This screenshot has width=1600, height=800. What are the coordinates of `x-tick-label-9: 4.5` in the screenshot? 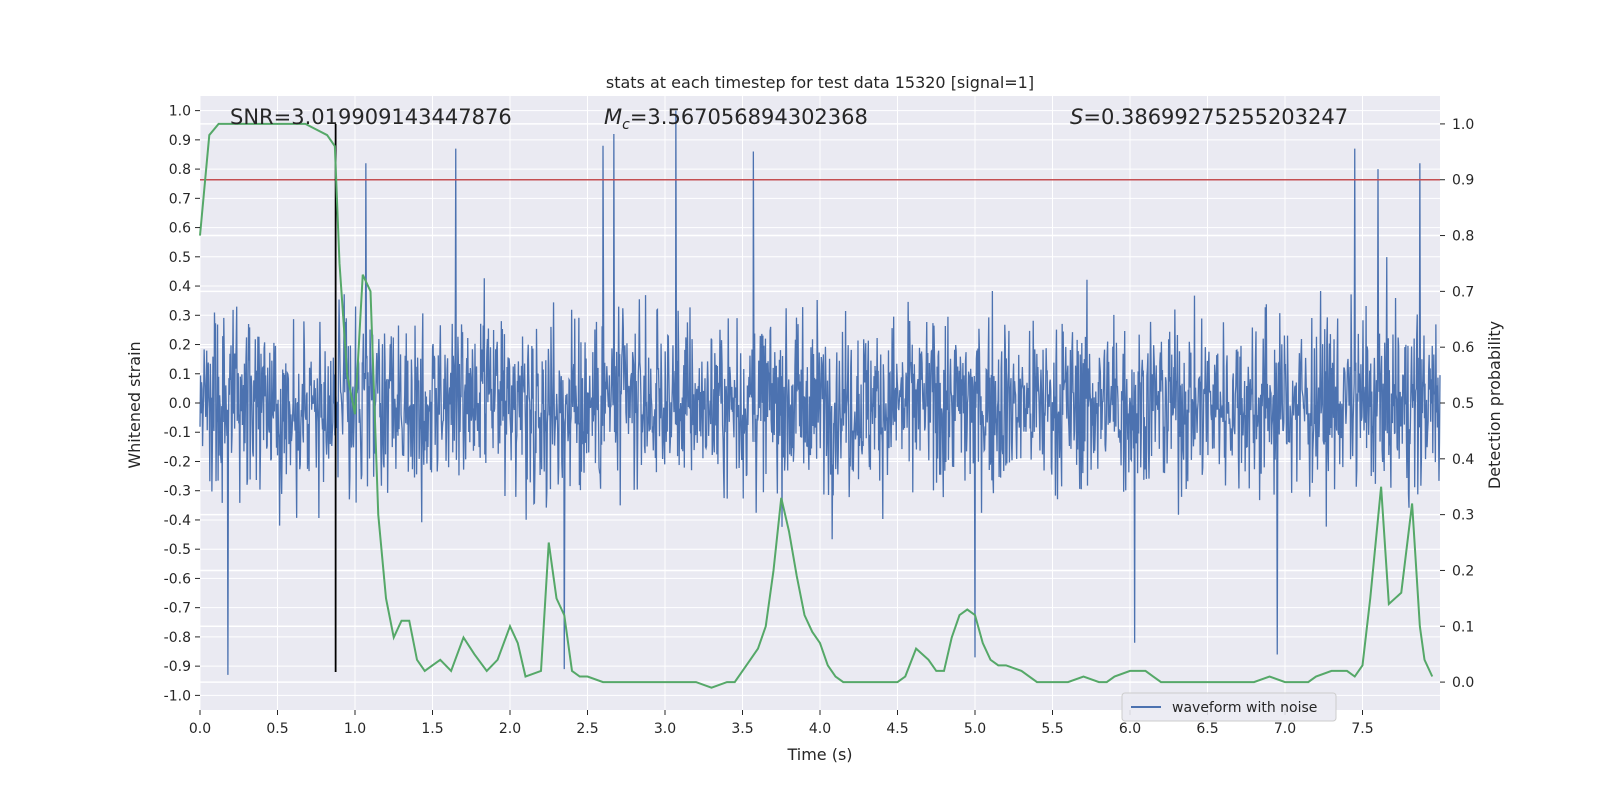 It's located at (897, 729).